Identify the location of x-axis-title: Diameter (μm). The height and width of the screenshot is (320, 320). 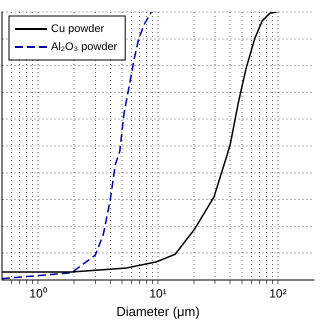
(158, 311).